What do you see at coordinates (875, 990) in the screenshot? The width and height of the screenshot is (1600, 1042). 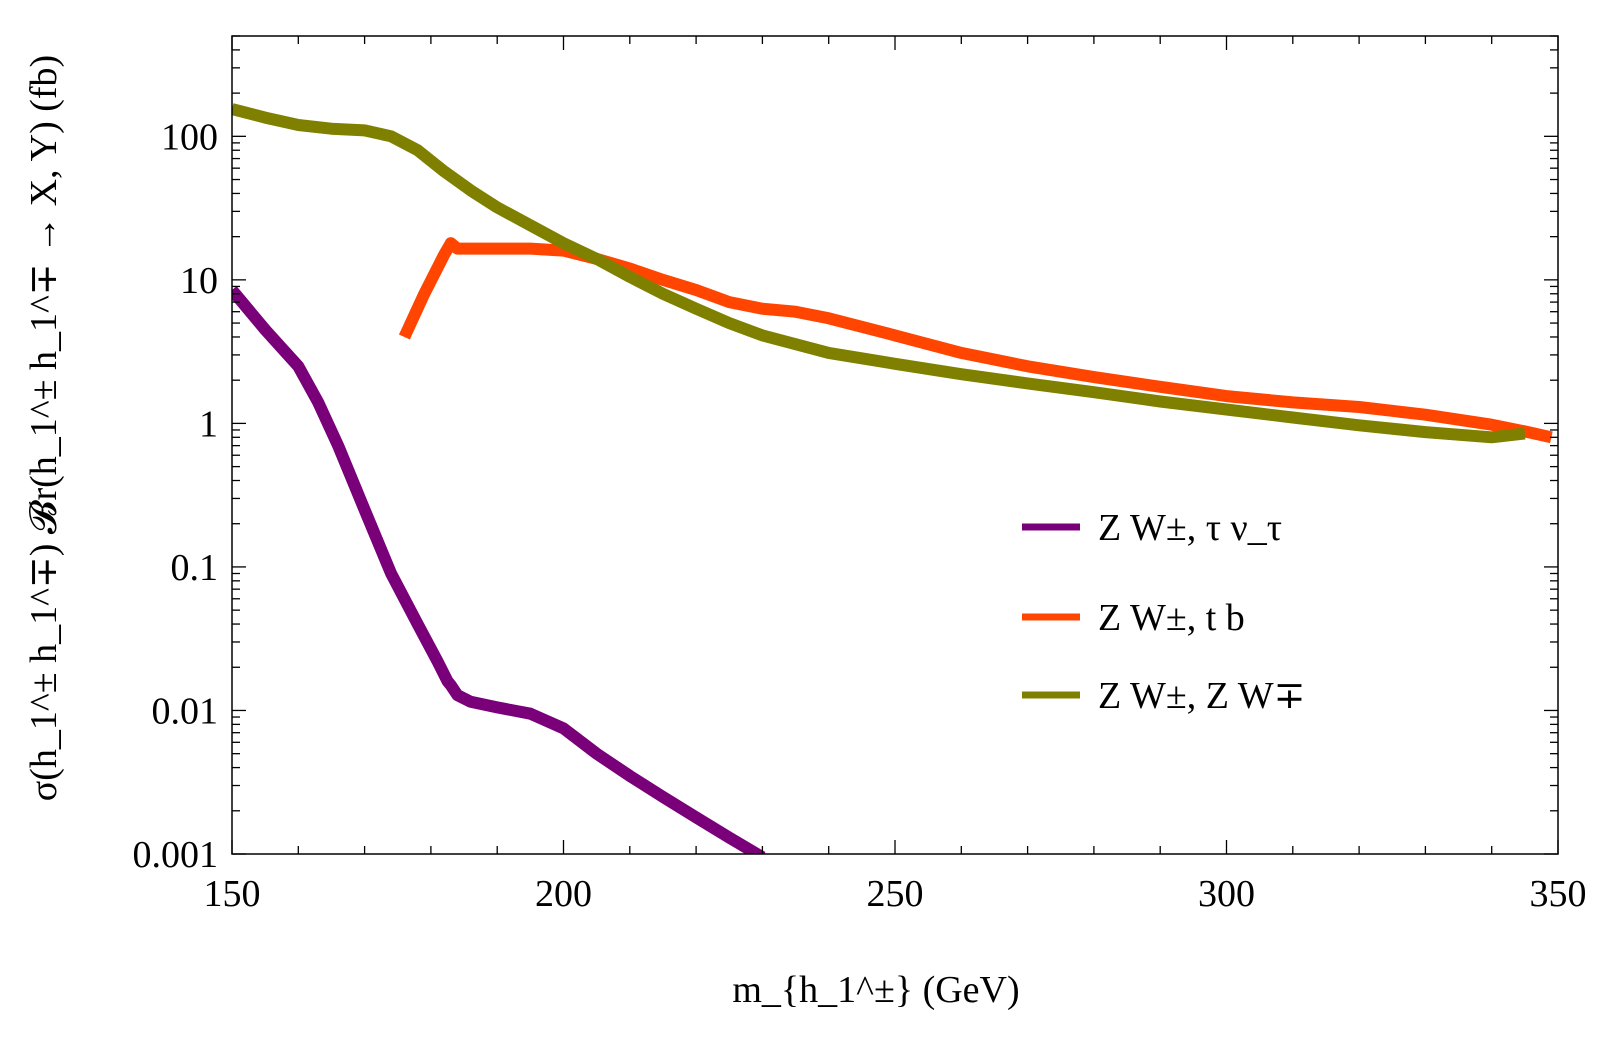 I see `x-axis-title: m_{h_1^±} (GeV)` at bounding box center [875, 990].